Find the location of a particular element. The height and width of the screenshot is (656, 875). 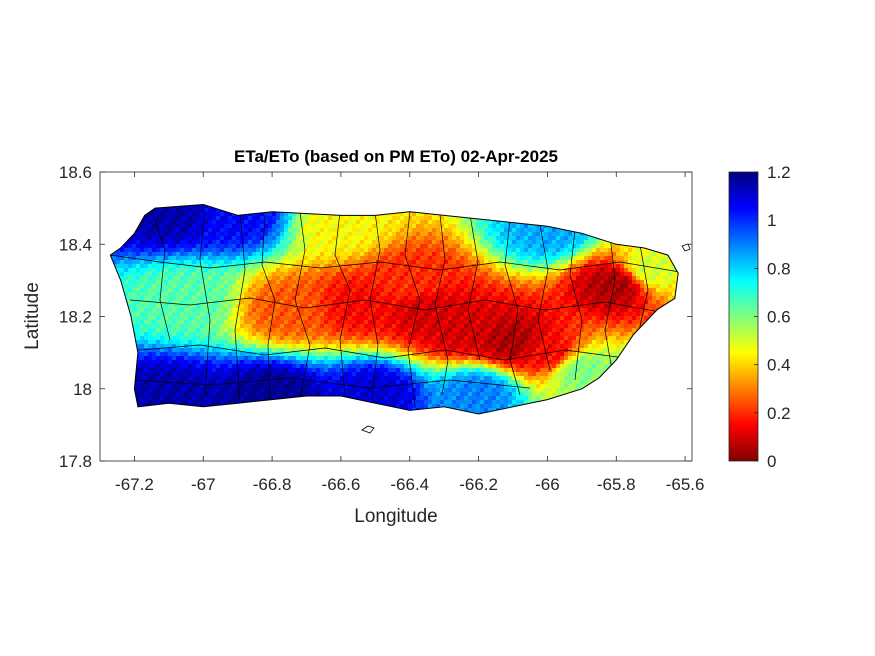

y-tick-label: 18 is located at coordinates (82, 389).